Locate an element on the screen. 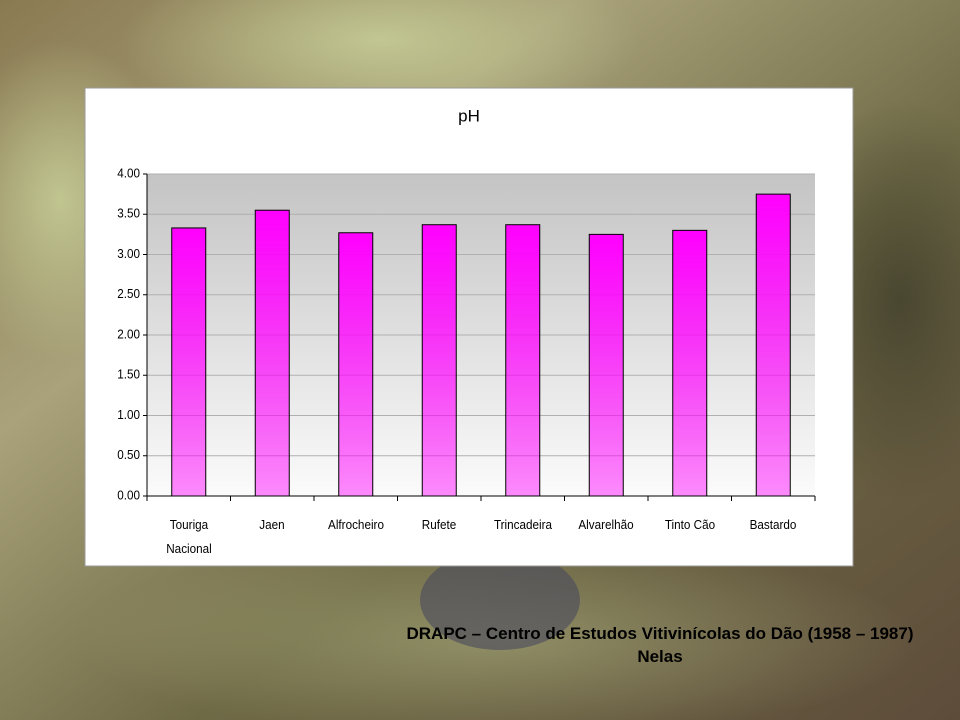  y-tick-label: 0.00 is located at coordinates (128, 495).